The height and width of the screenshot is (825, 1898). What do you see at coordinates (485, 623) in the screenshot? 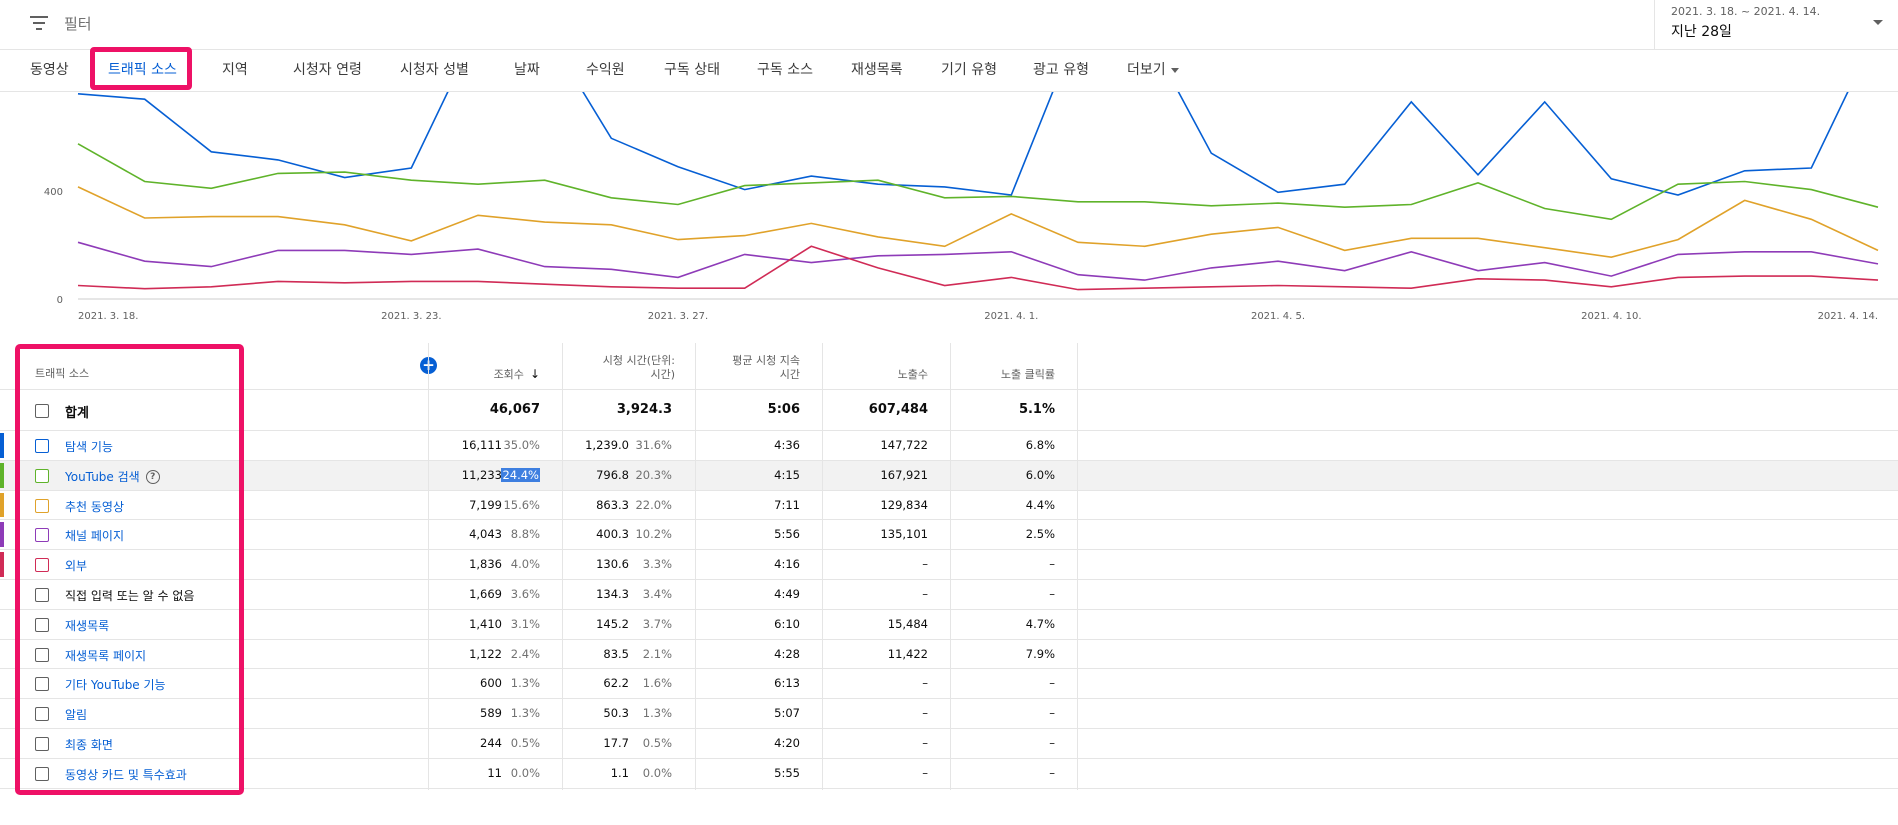
I see `views-value: 1,410` at bounding box center [485, 623].